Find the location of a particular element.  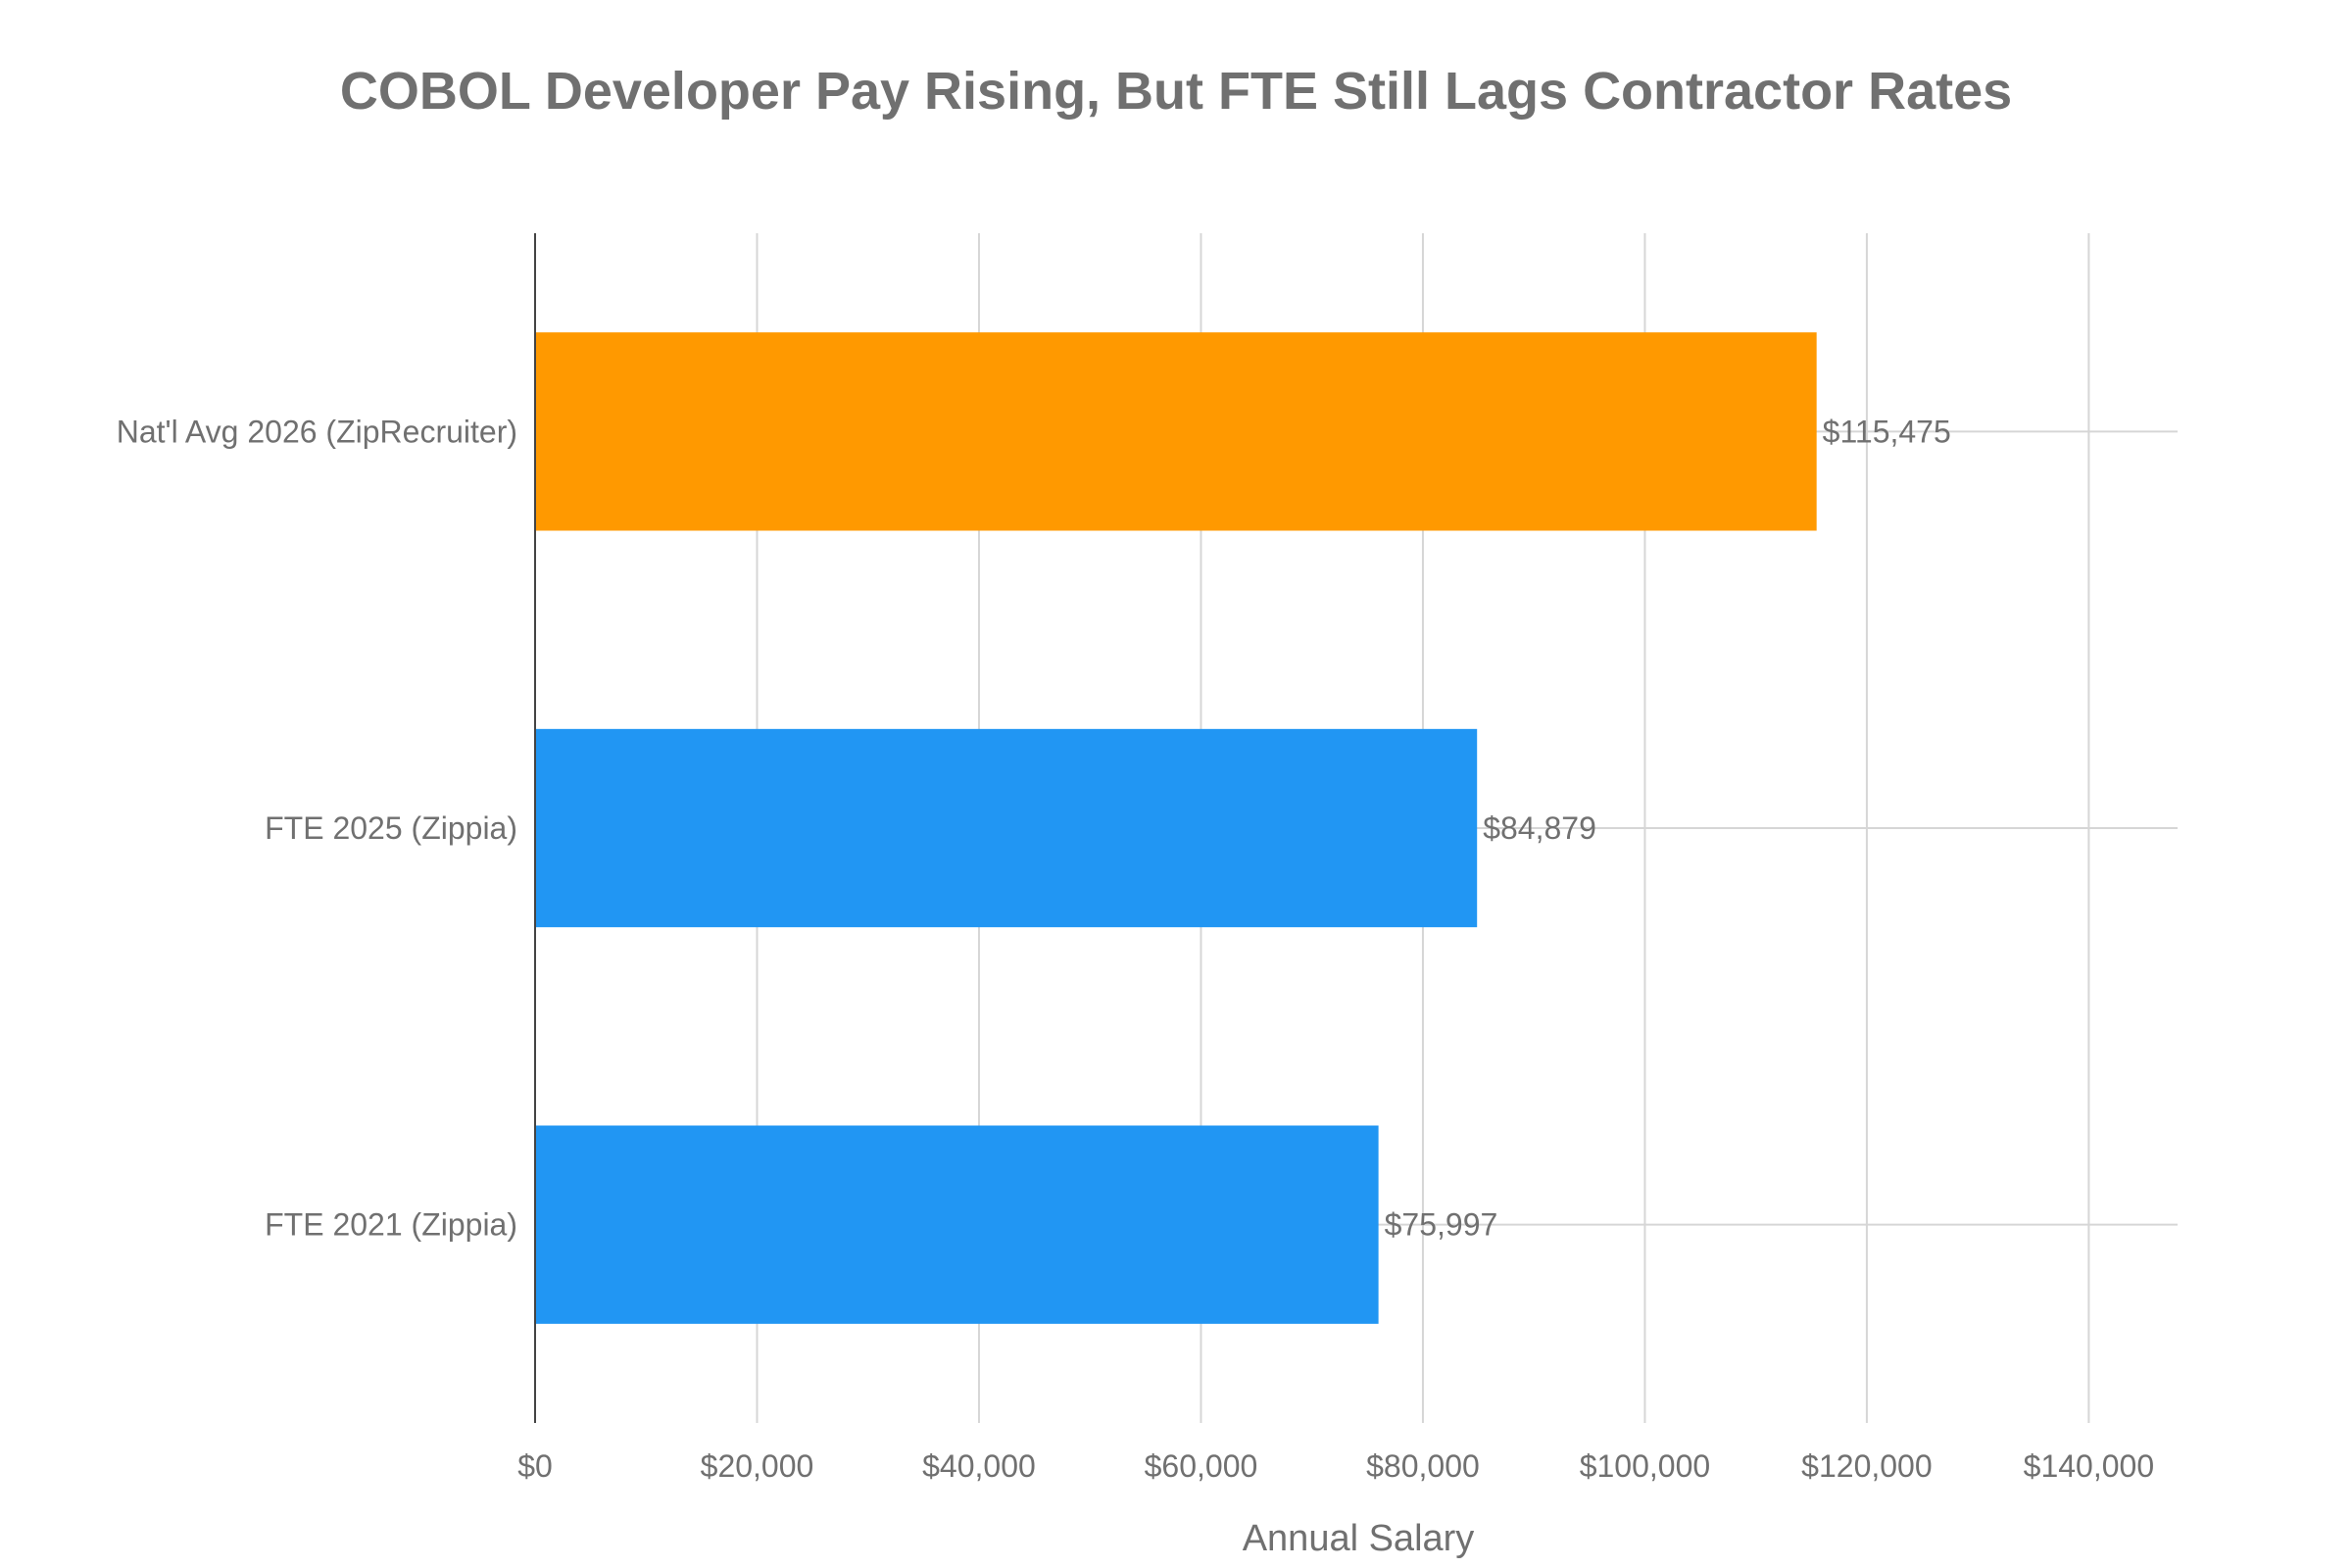

x-tick-label: $60,000 is located at coordinates (1201, 1466).